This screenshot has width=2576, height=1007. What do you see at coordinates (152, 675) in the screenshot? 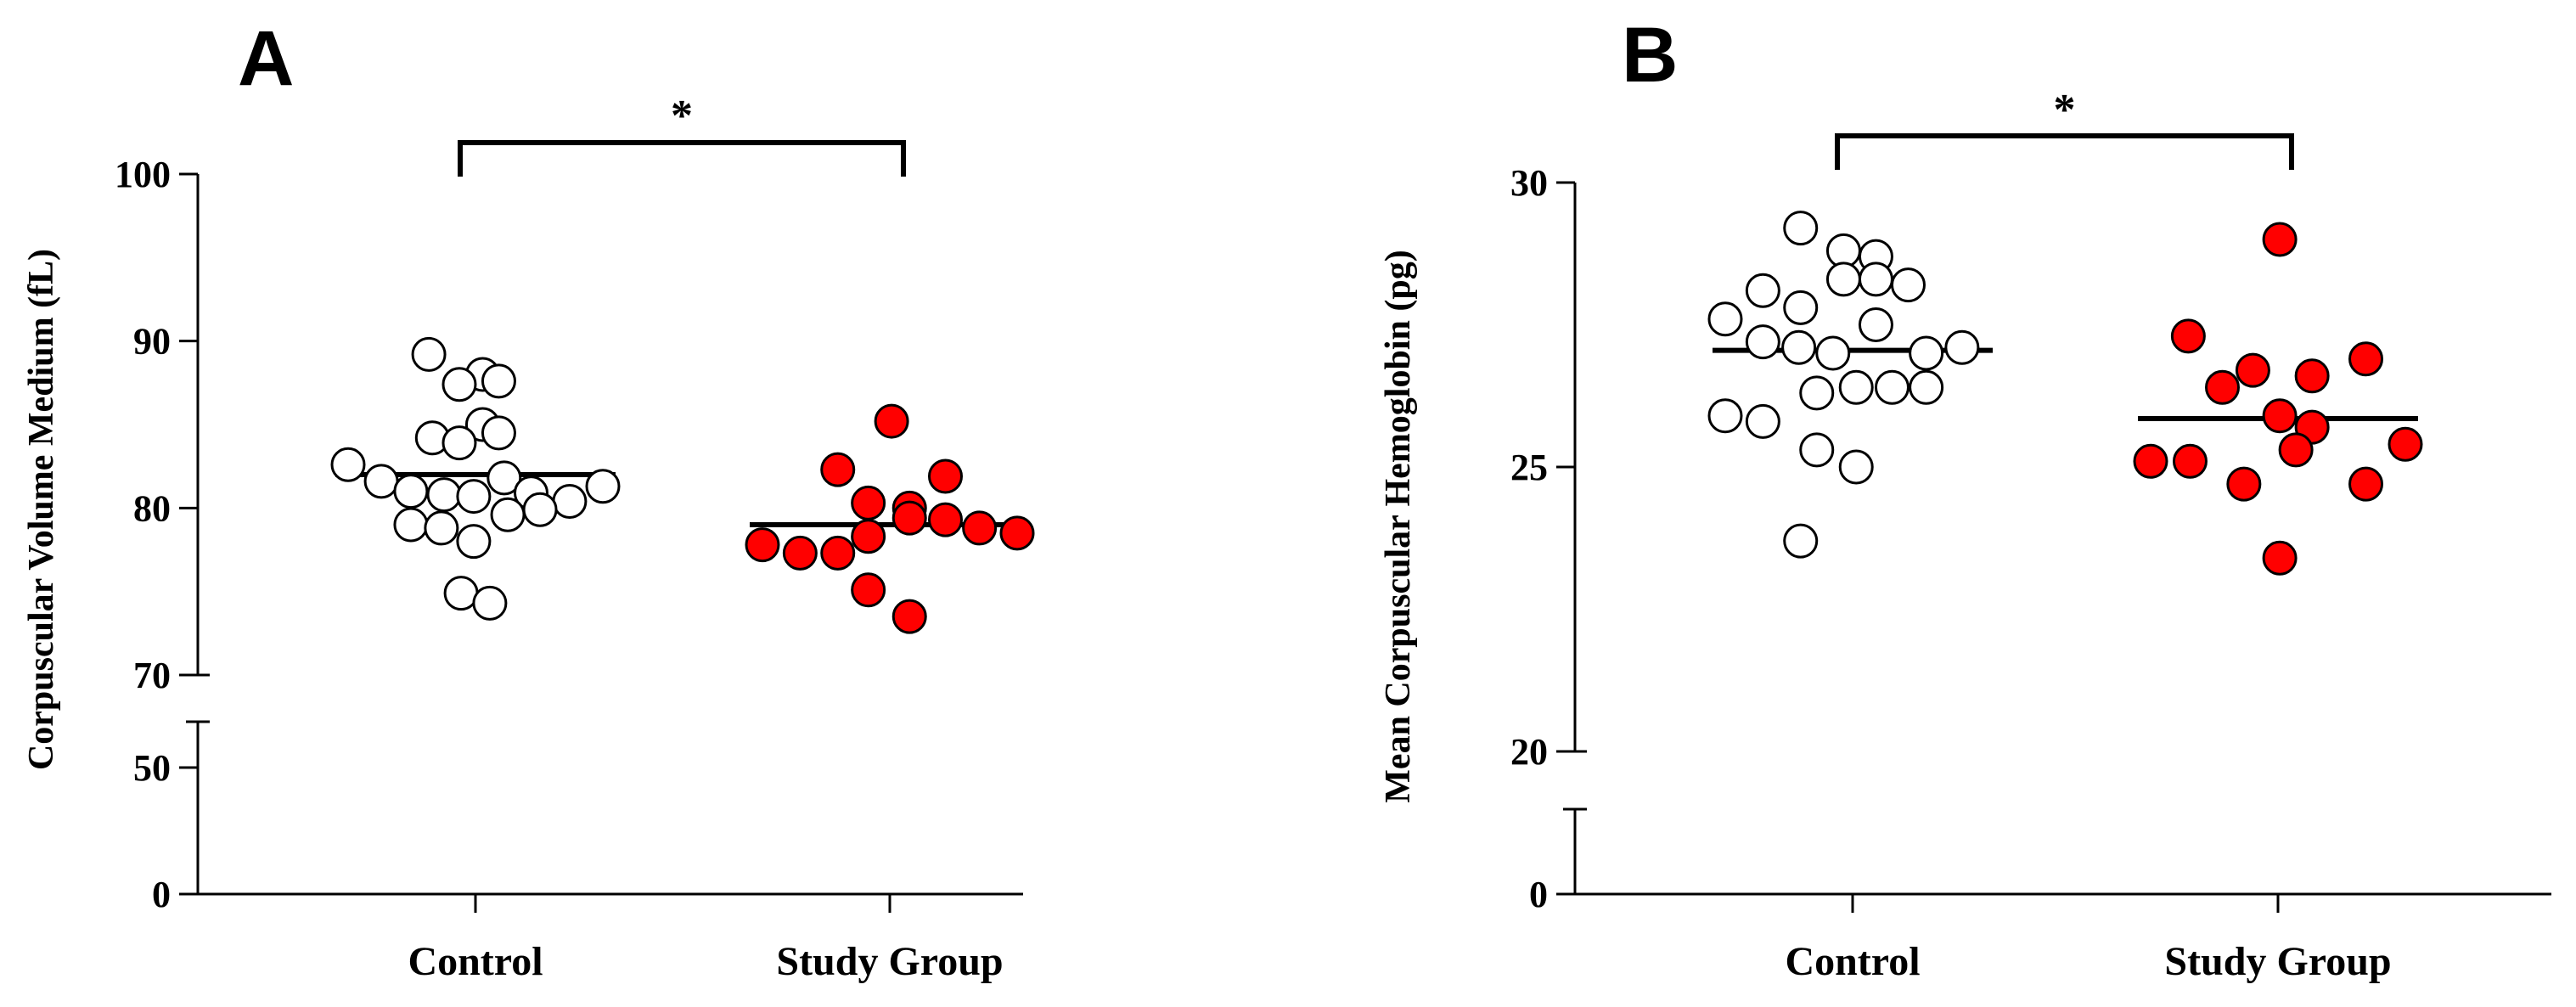
I see `y-tick-label: 70` at bounding box center [152, 675].